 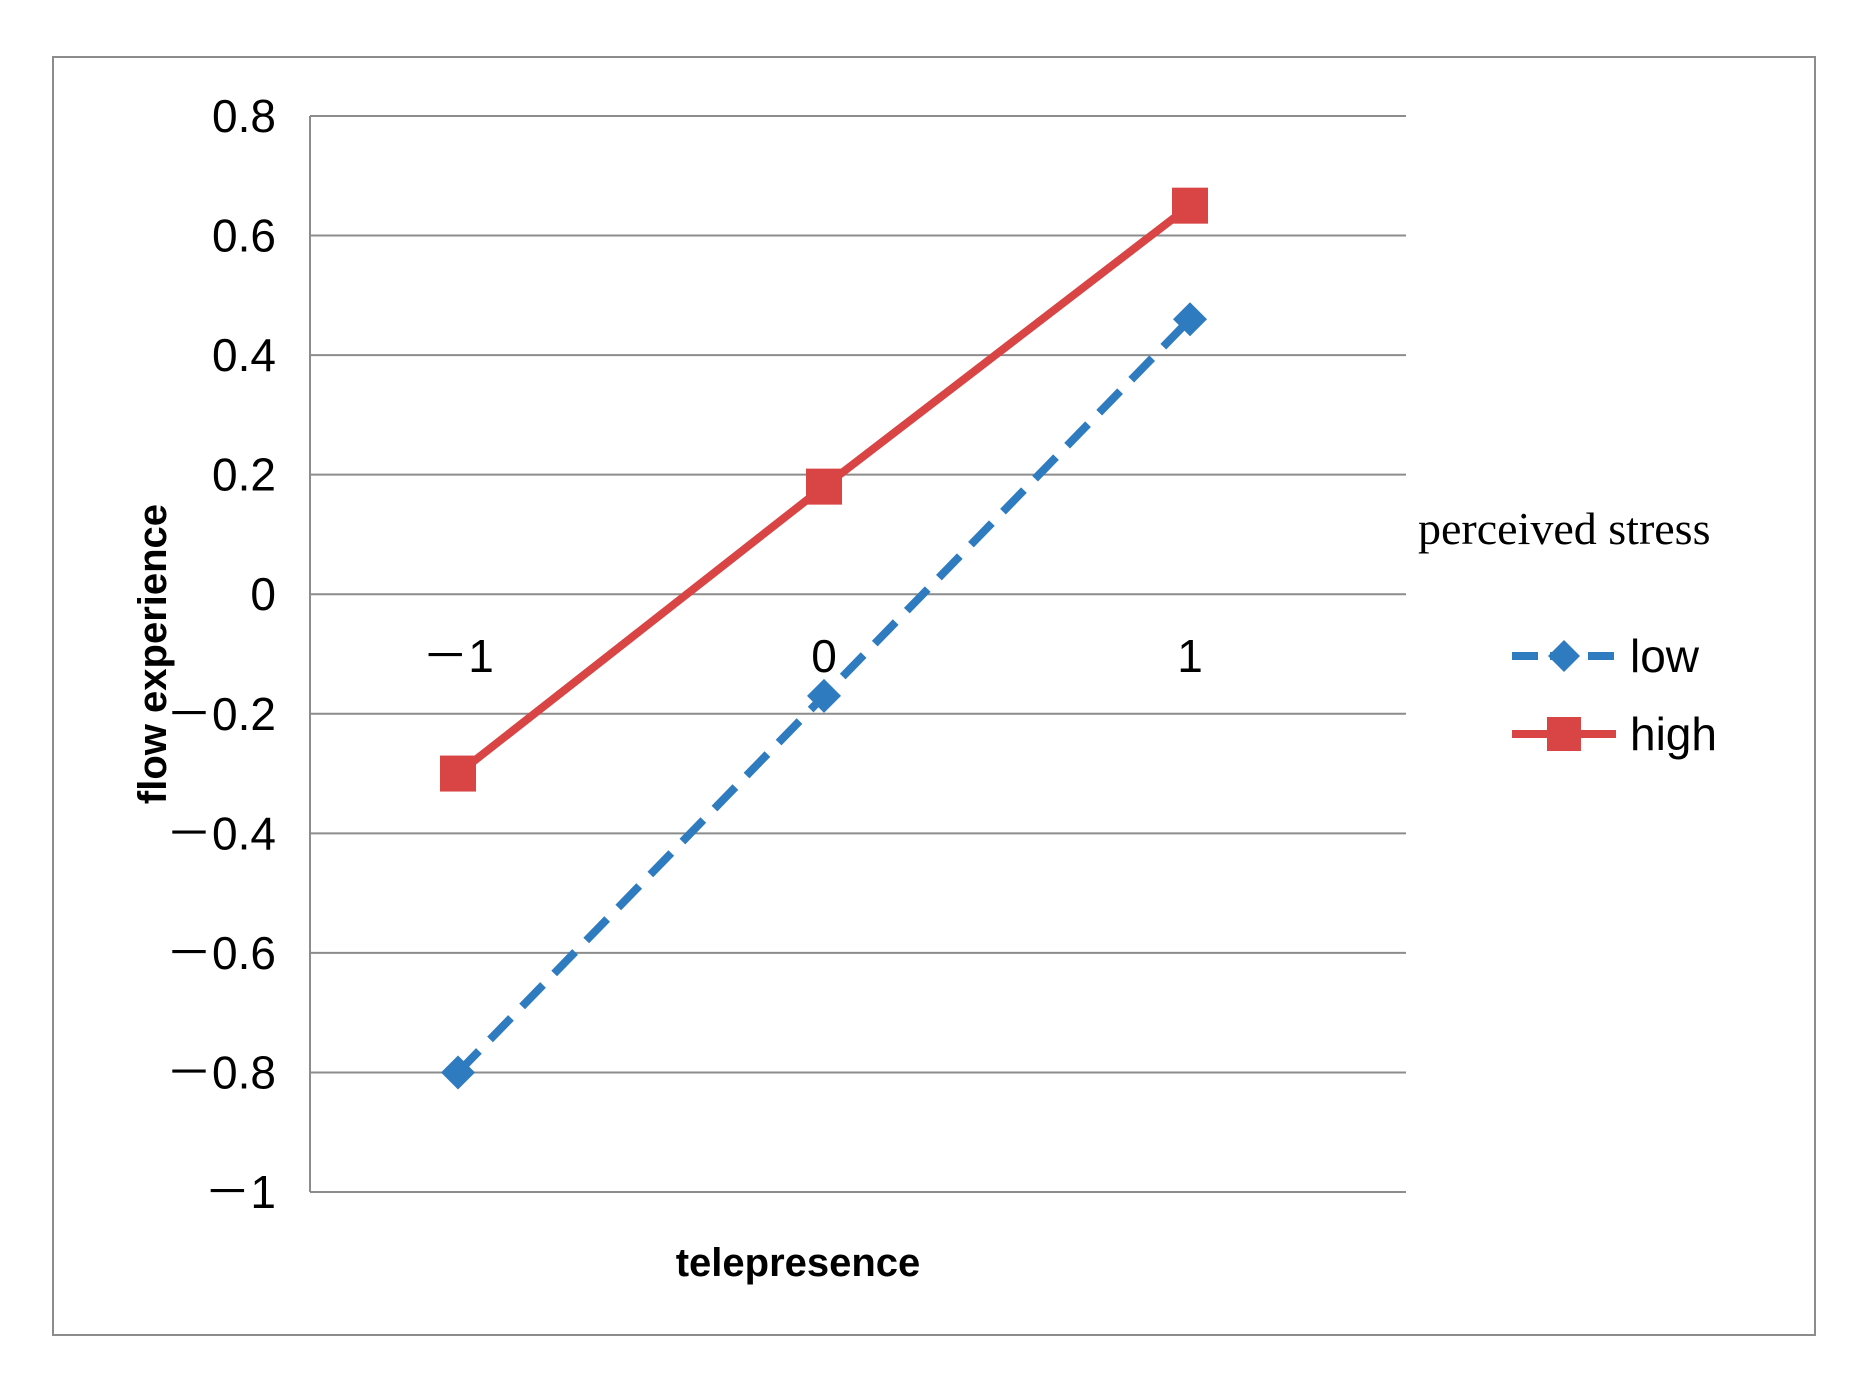 I want to click on y-tick-label: 0.2, so click(x=244, y=475).